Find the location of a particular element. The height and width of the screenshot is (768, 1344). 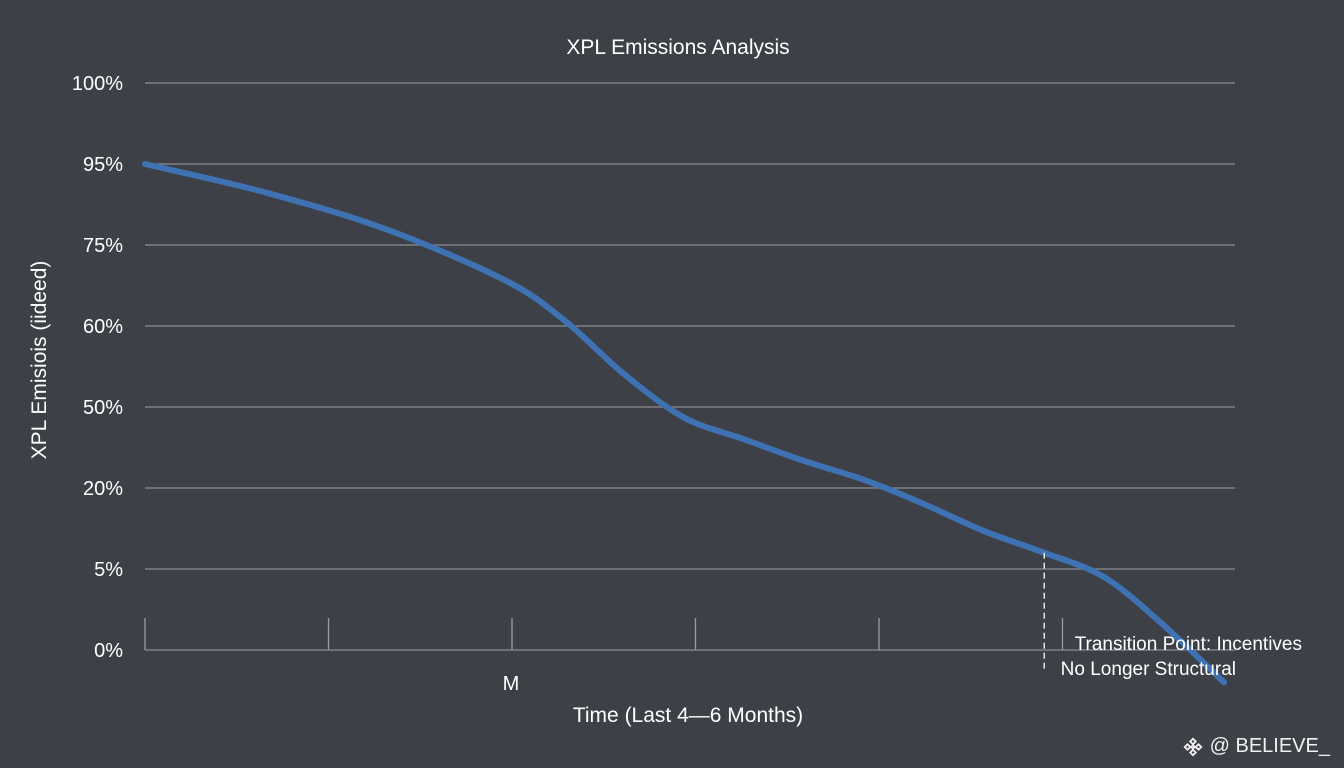

watermark: @ BELIEVE_ is located at coordinates (1256, 746).